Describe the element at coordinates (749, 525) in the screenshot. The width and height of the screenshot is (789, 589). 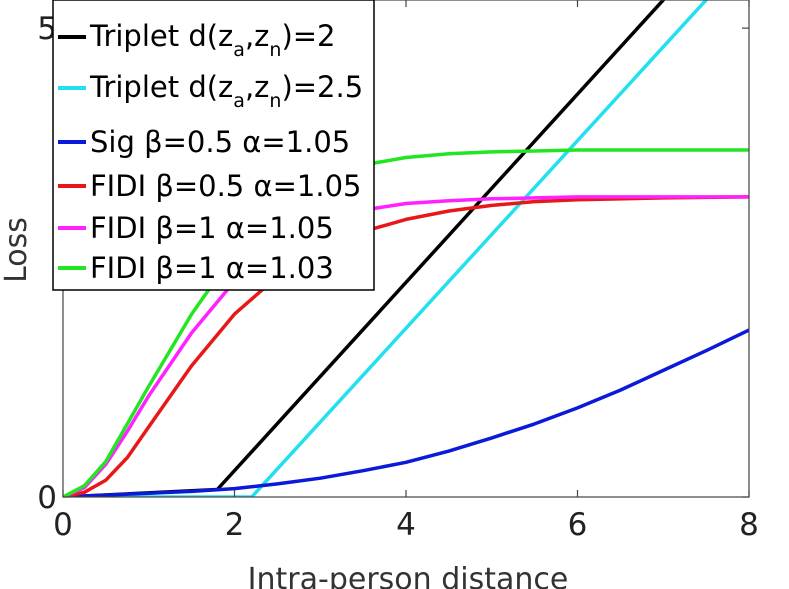
I see `x-tick-label: 8` at that location.